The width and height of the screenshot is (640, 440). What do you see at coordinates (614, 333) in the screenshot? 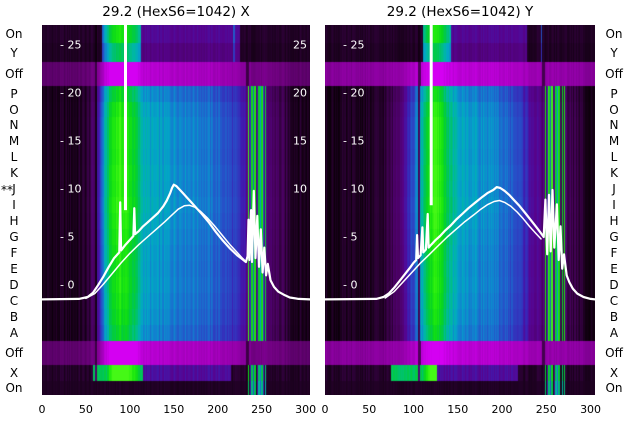
I see `row-label-right: A` at bounding box center [614, 333].